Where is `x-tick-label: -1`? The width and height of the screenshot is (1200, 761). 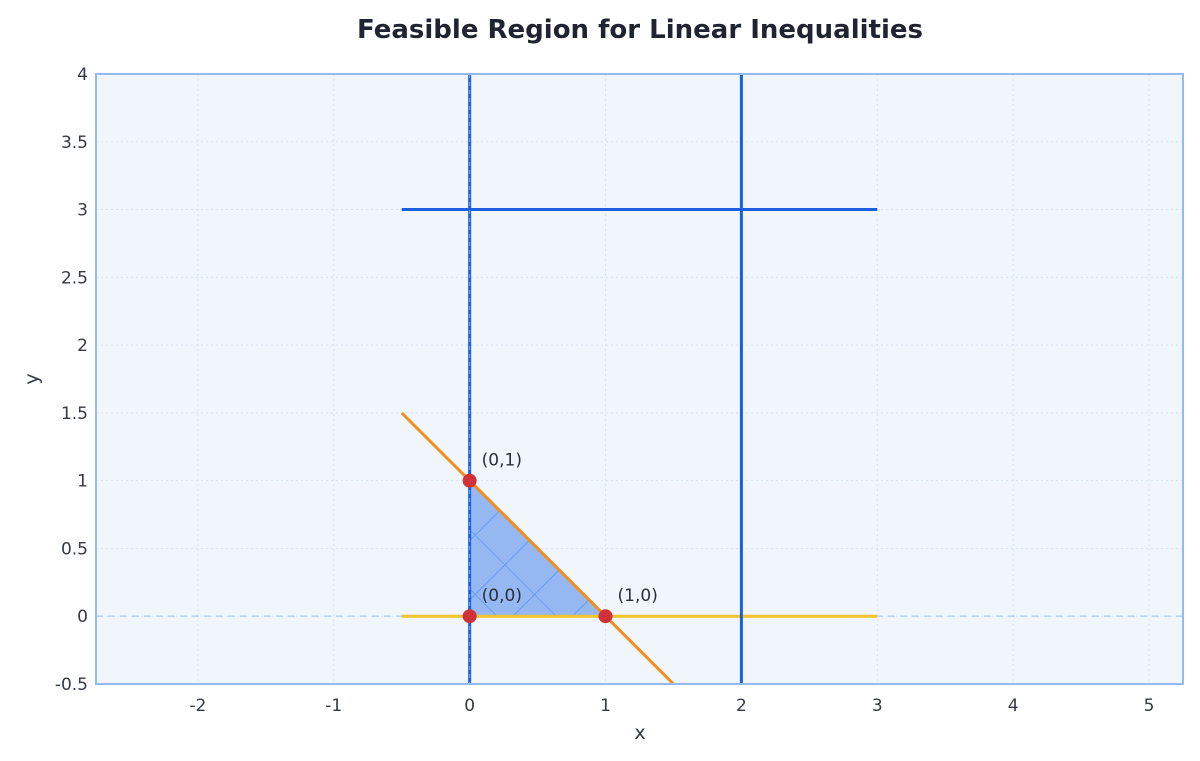 x-tick-label: -1 is located at coordinates (333, 706).